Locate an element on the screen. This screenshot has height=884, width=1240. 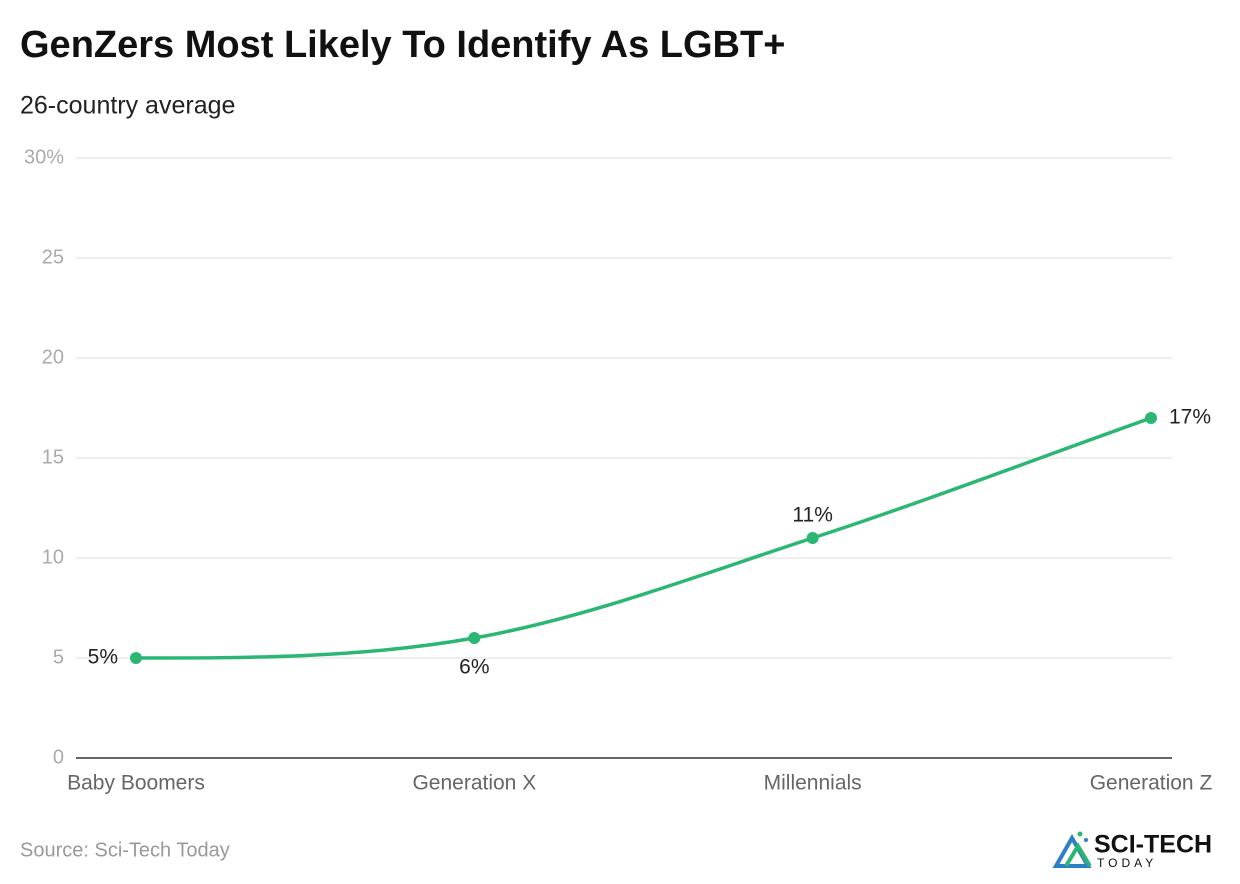
y-tick-label: 20 is located at coordinates (53, 357).